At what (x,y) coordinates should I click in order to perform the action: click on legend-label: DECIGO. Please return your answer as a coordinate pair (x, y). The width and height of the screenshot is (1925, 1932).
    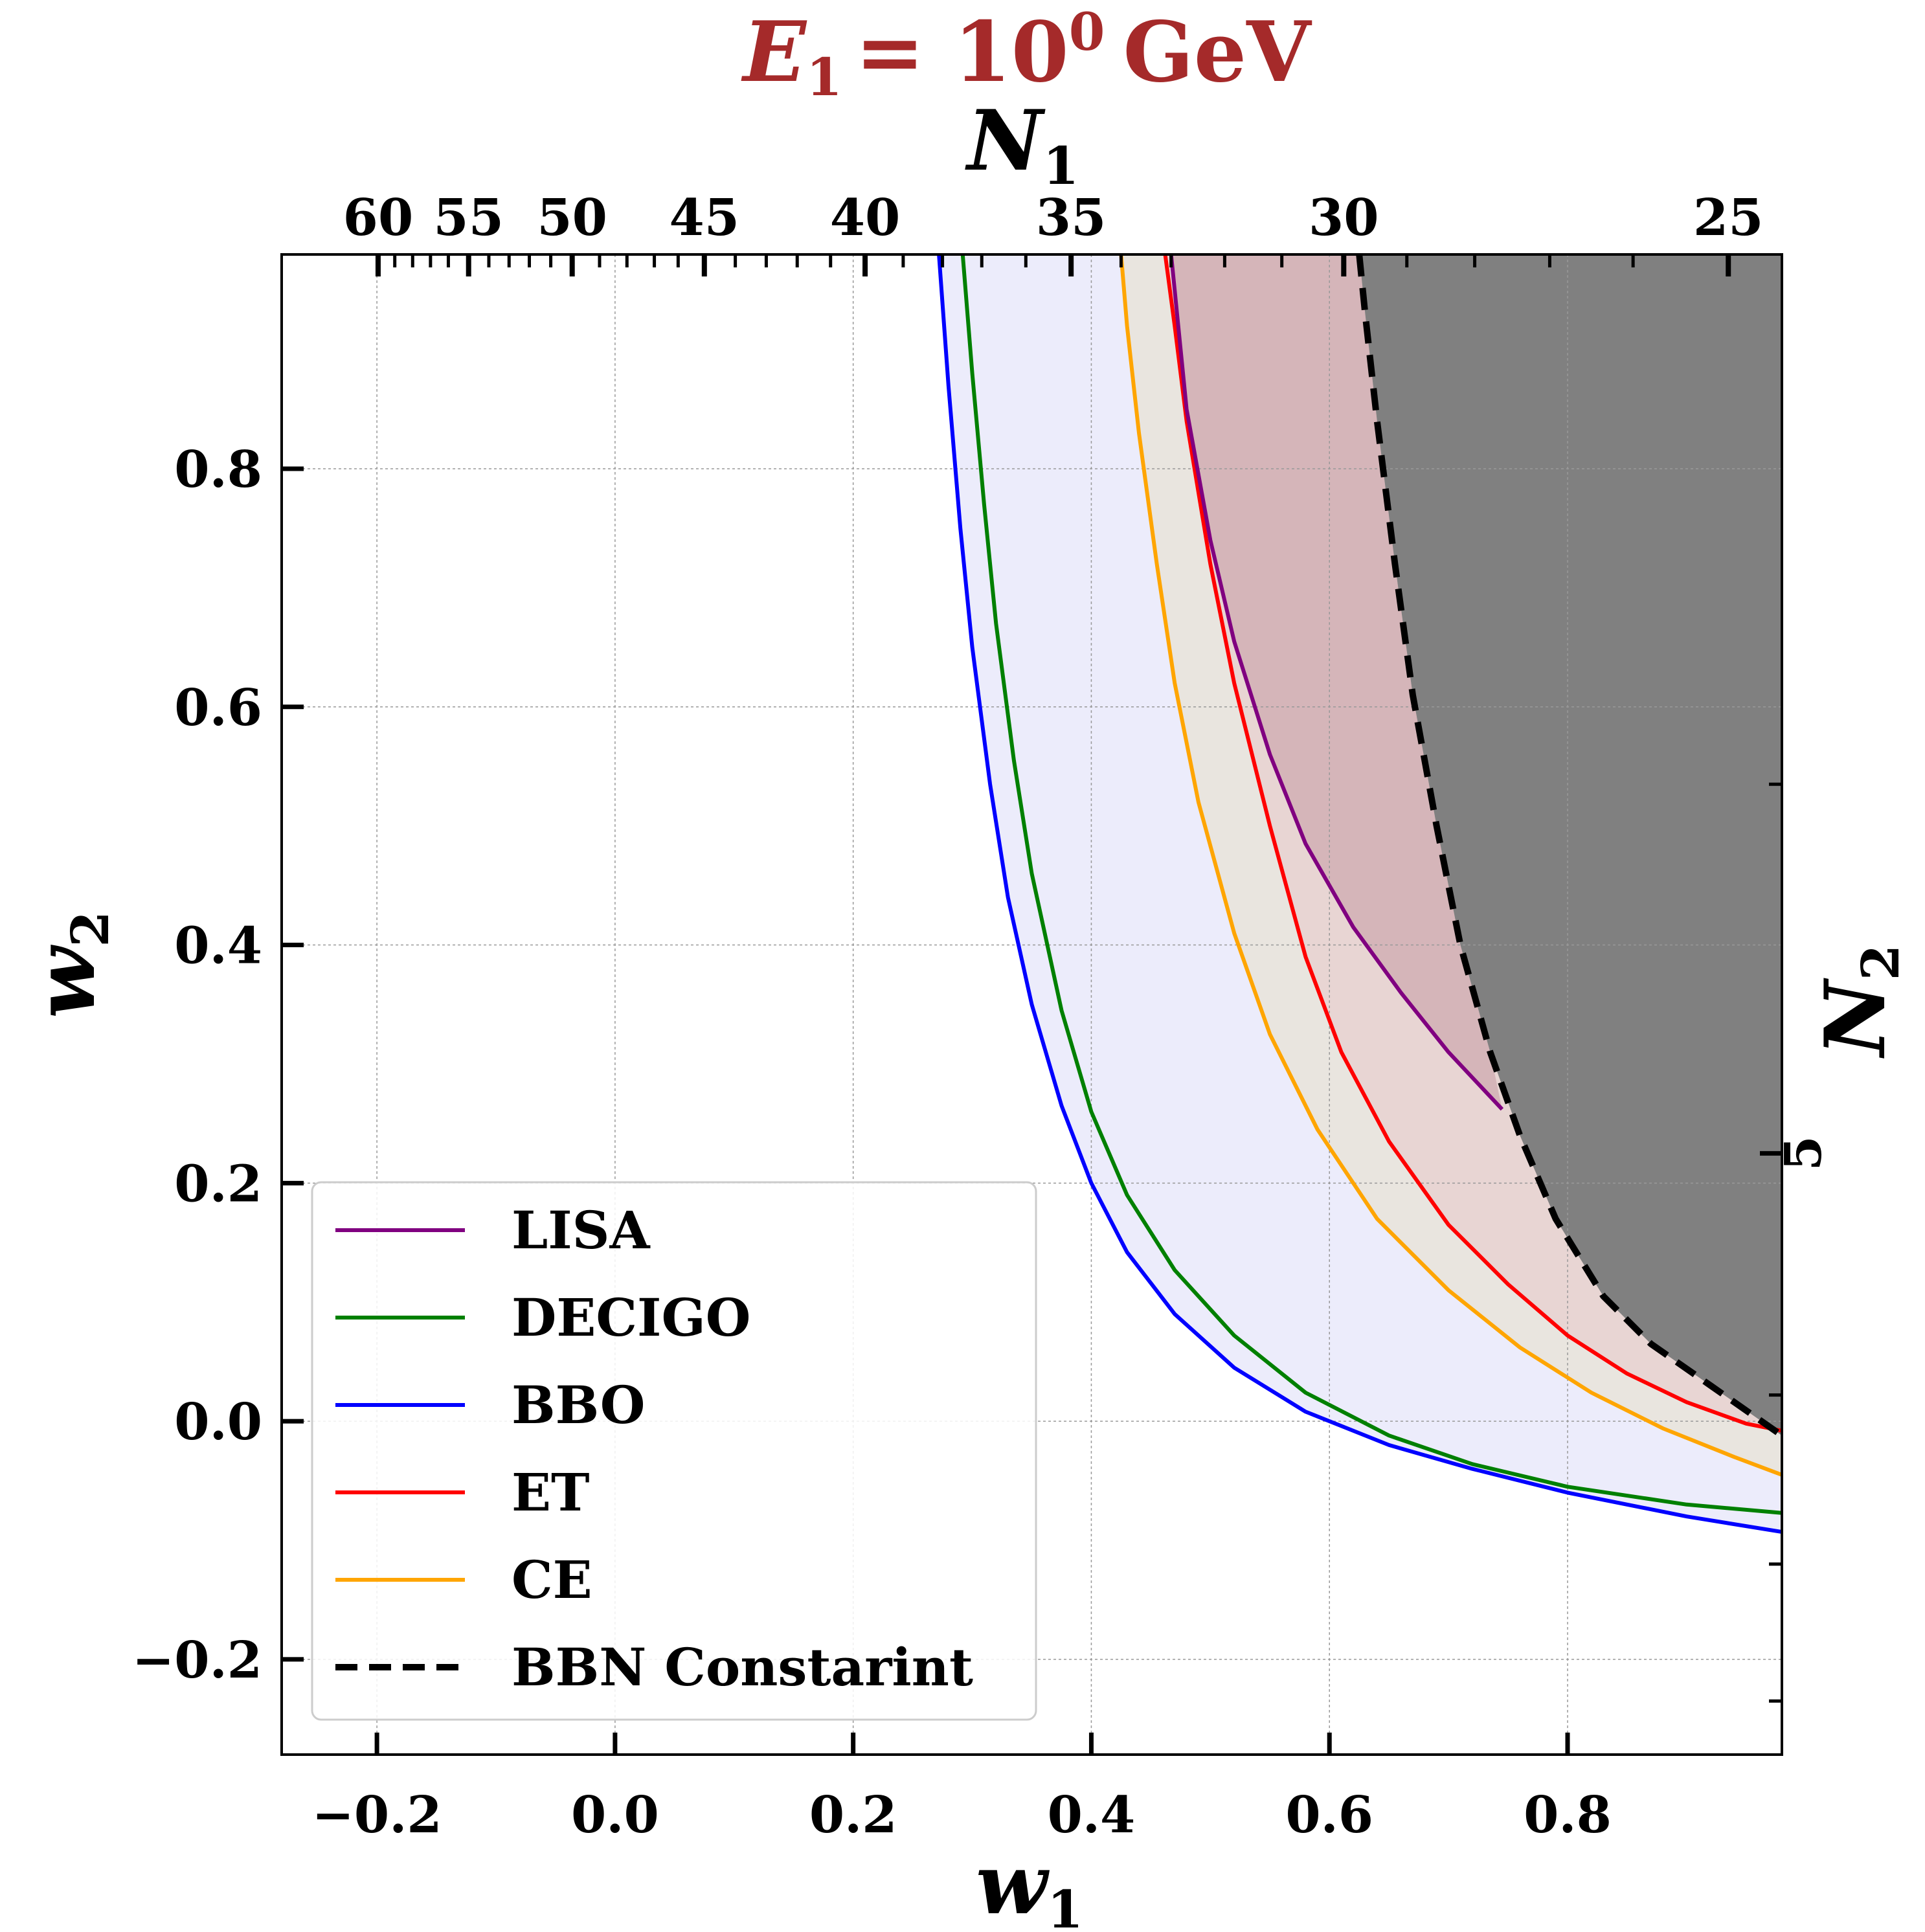
    Looking at the image, I should click on (631, 1317).